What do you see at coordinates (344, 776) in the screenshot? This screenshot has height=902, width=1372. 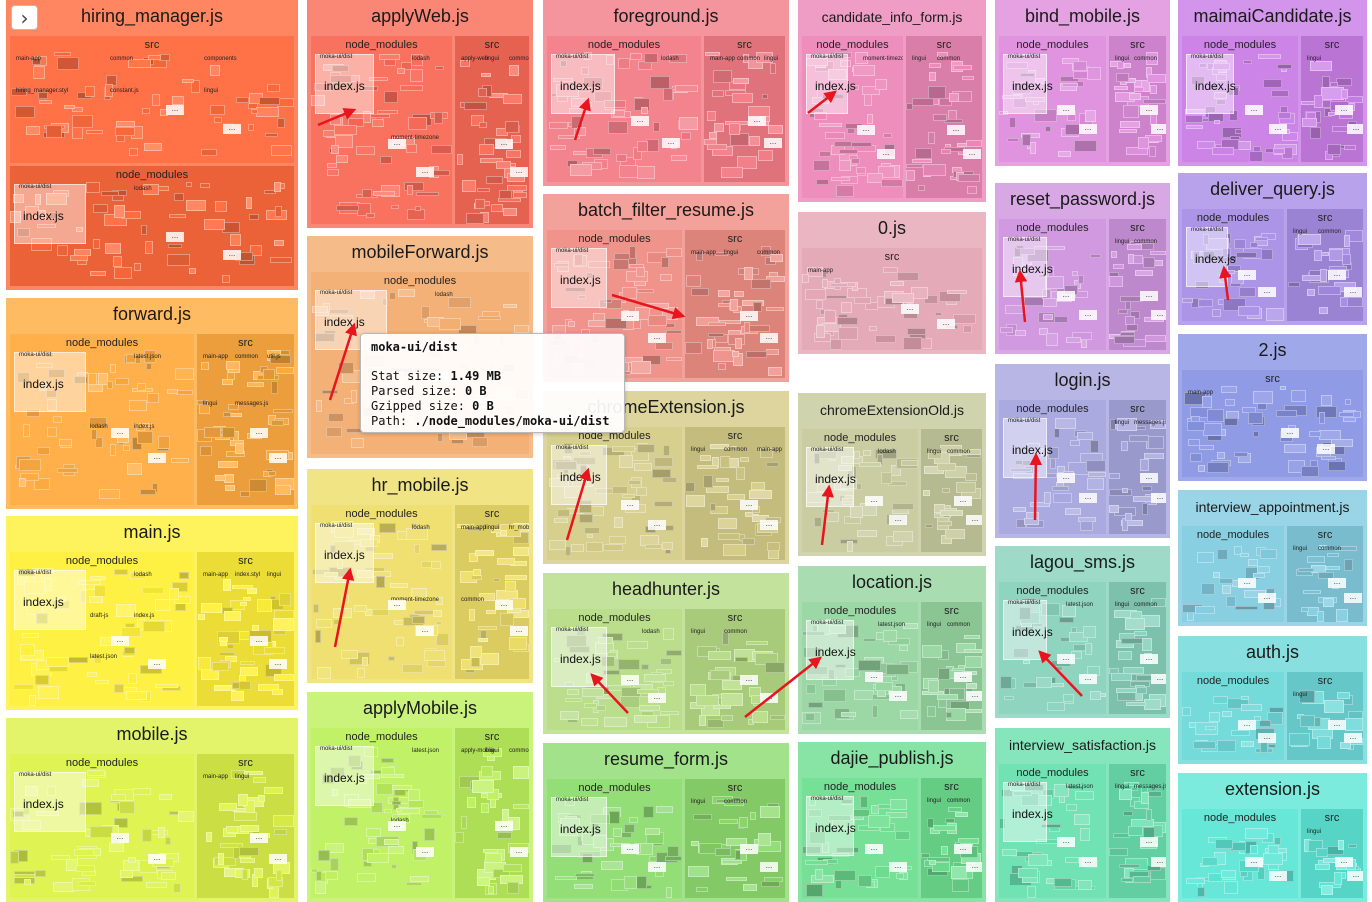 I see `module-moka-ui-dist: moka-ui/dist index.js` at bounding box center [344, 776].